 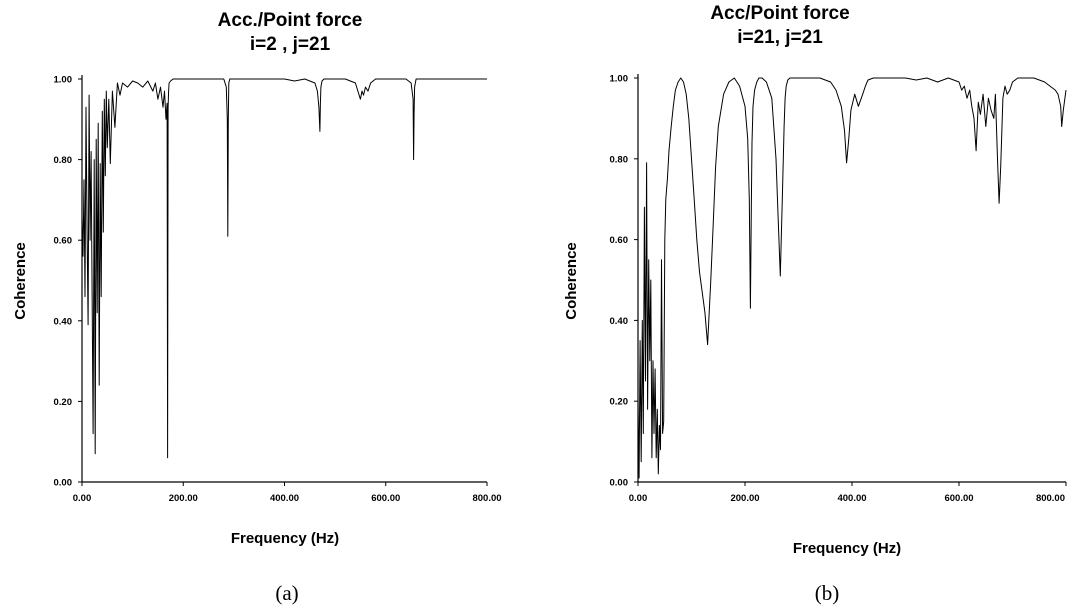 I want to click on chart-title-line2: i=21, j=21, so click(x=780, y=37).